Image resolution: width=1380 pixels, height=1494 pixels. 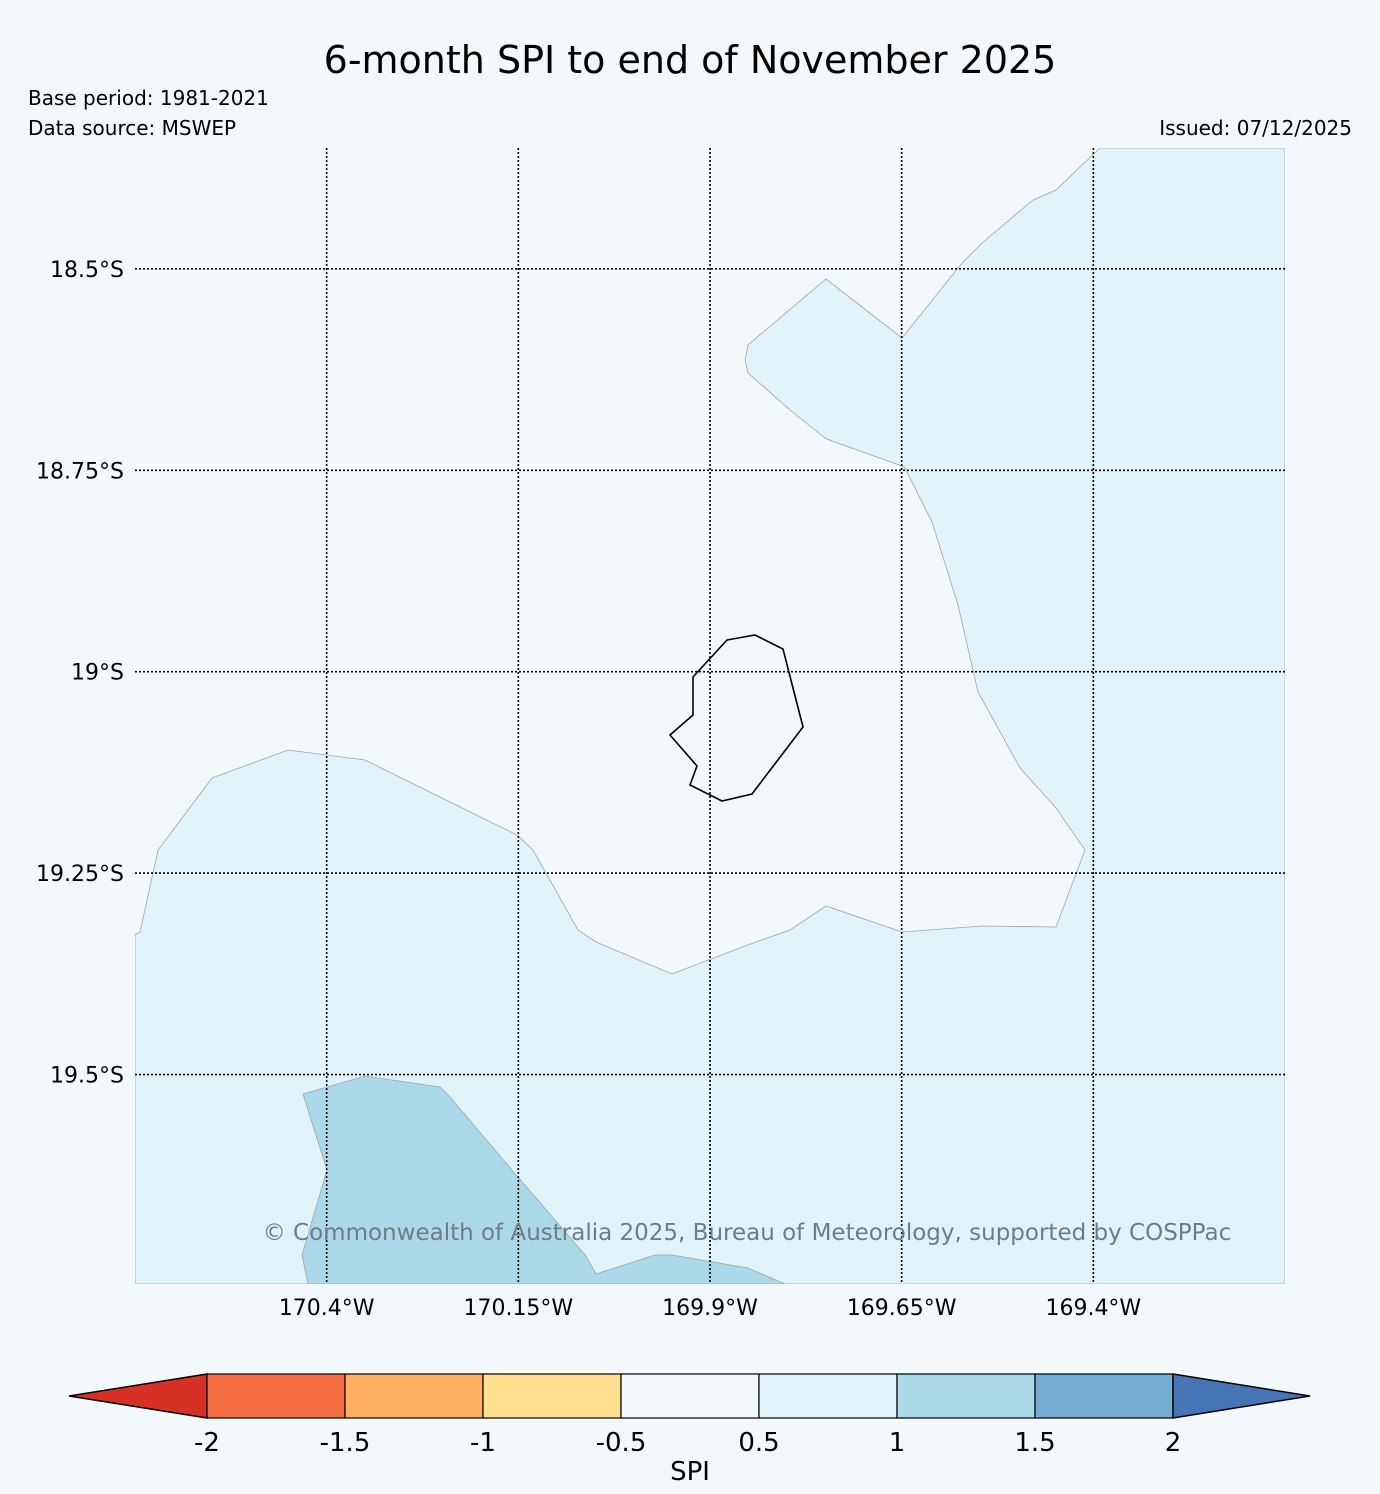 What do you see at coordinates (148, 98) in the screenshot?
I see `base-period-note: Base period: 1981-2021` at bounding box center [148, 98].